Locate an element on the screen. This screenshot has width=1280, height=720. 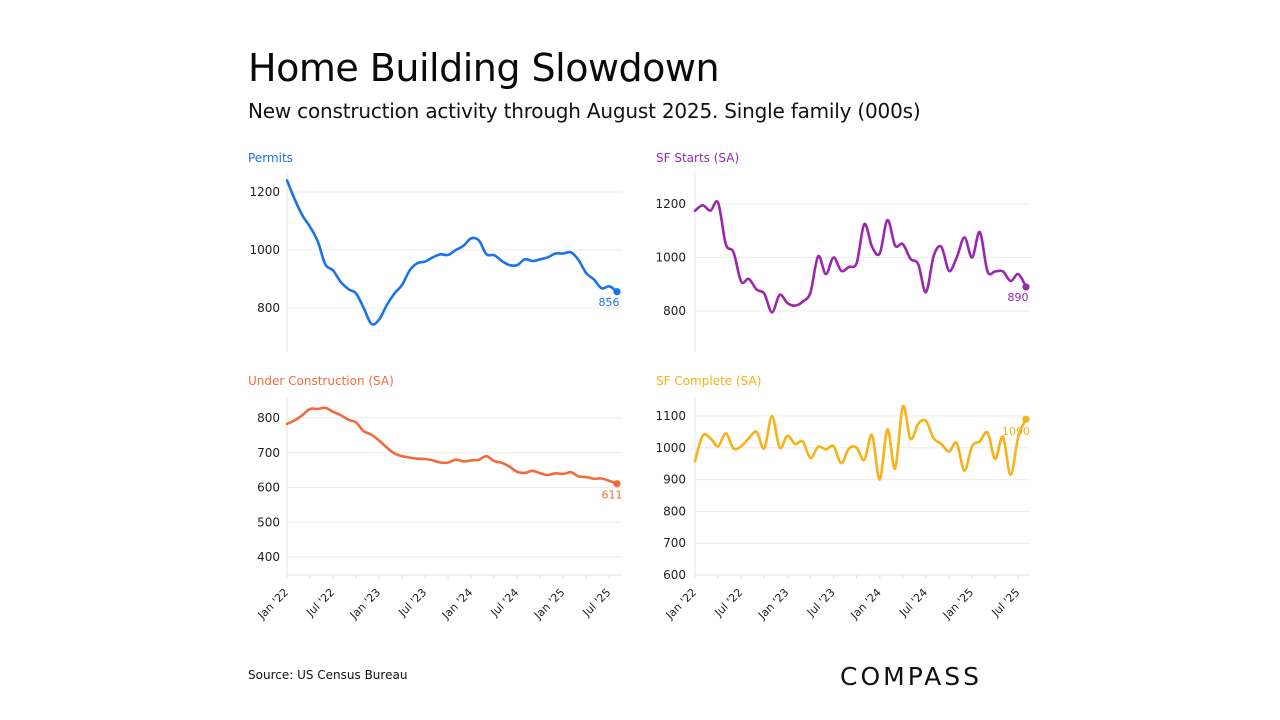
sf-complete-end-label: 1090 is located at coordinates (1016, 431).